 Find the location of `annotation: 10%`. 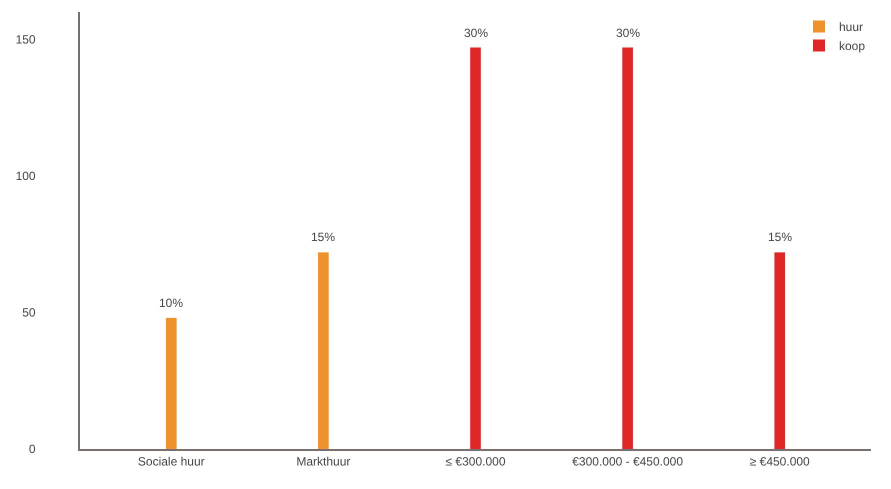

annotation: 10% is located at coordinates (171, 303).